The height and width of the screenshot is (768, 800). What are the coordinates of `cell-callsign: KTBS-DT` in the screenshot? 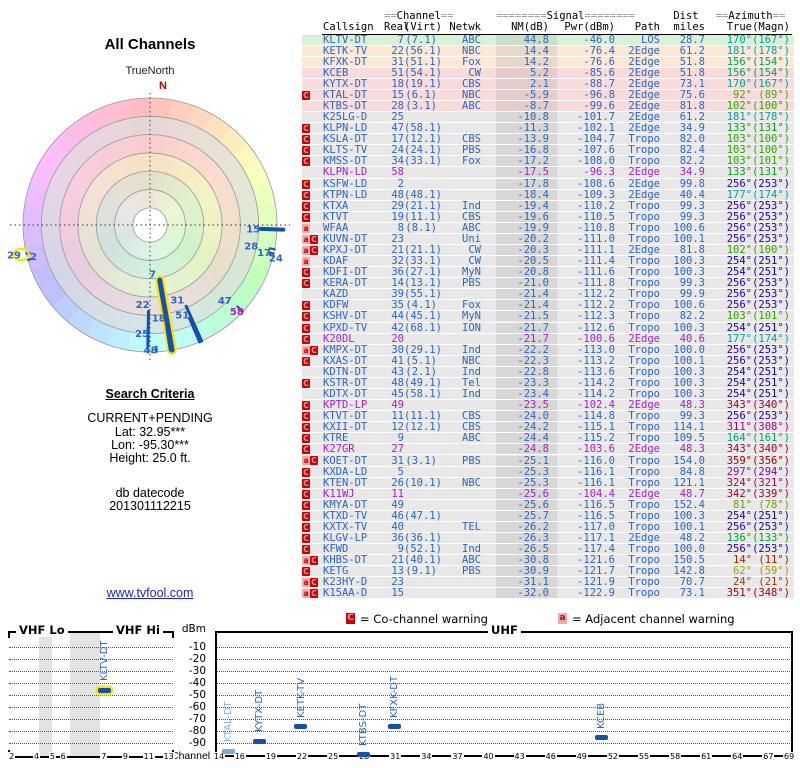 It's located at (345, 106).